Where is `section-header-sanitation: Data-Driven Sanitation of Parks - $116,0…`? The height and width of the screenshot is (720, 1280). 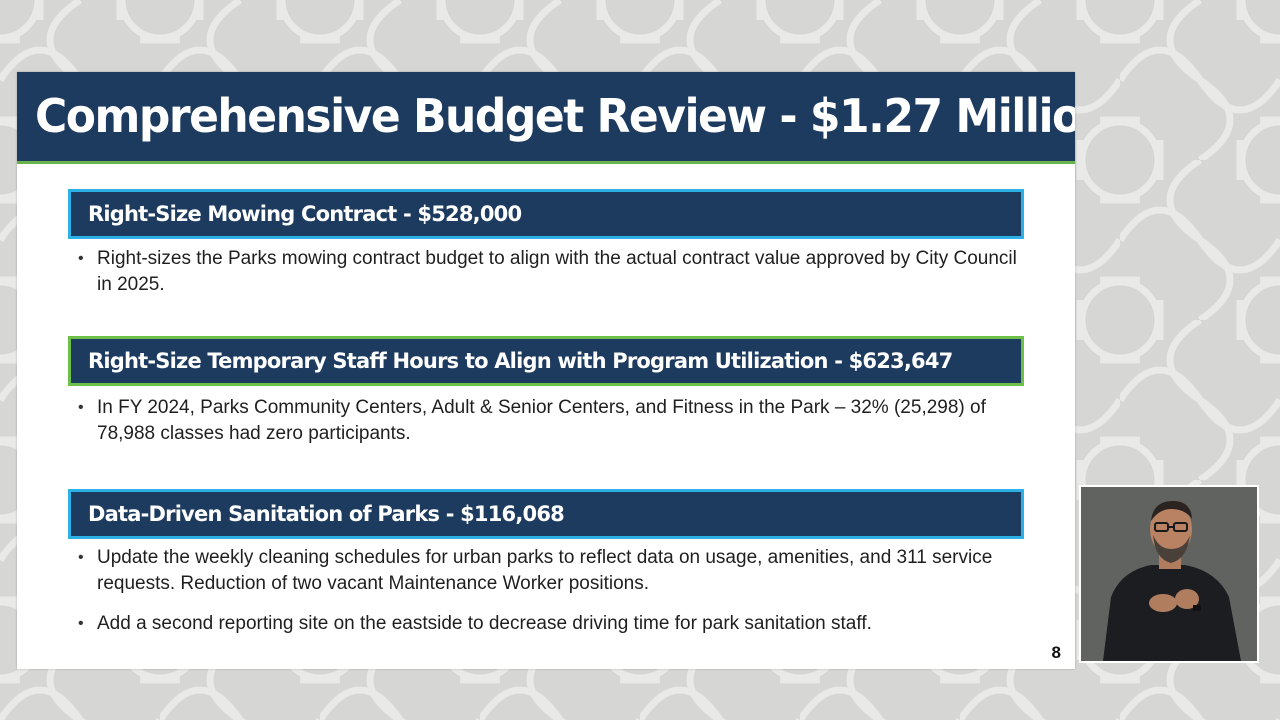
section-header-sanitation: Data-Driven Sanitation of Parks - $116,0… is located at coordinates (546, 514).